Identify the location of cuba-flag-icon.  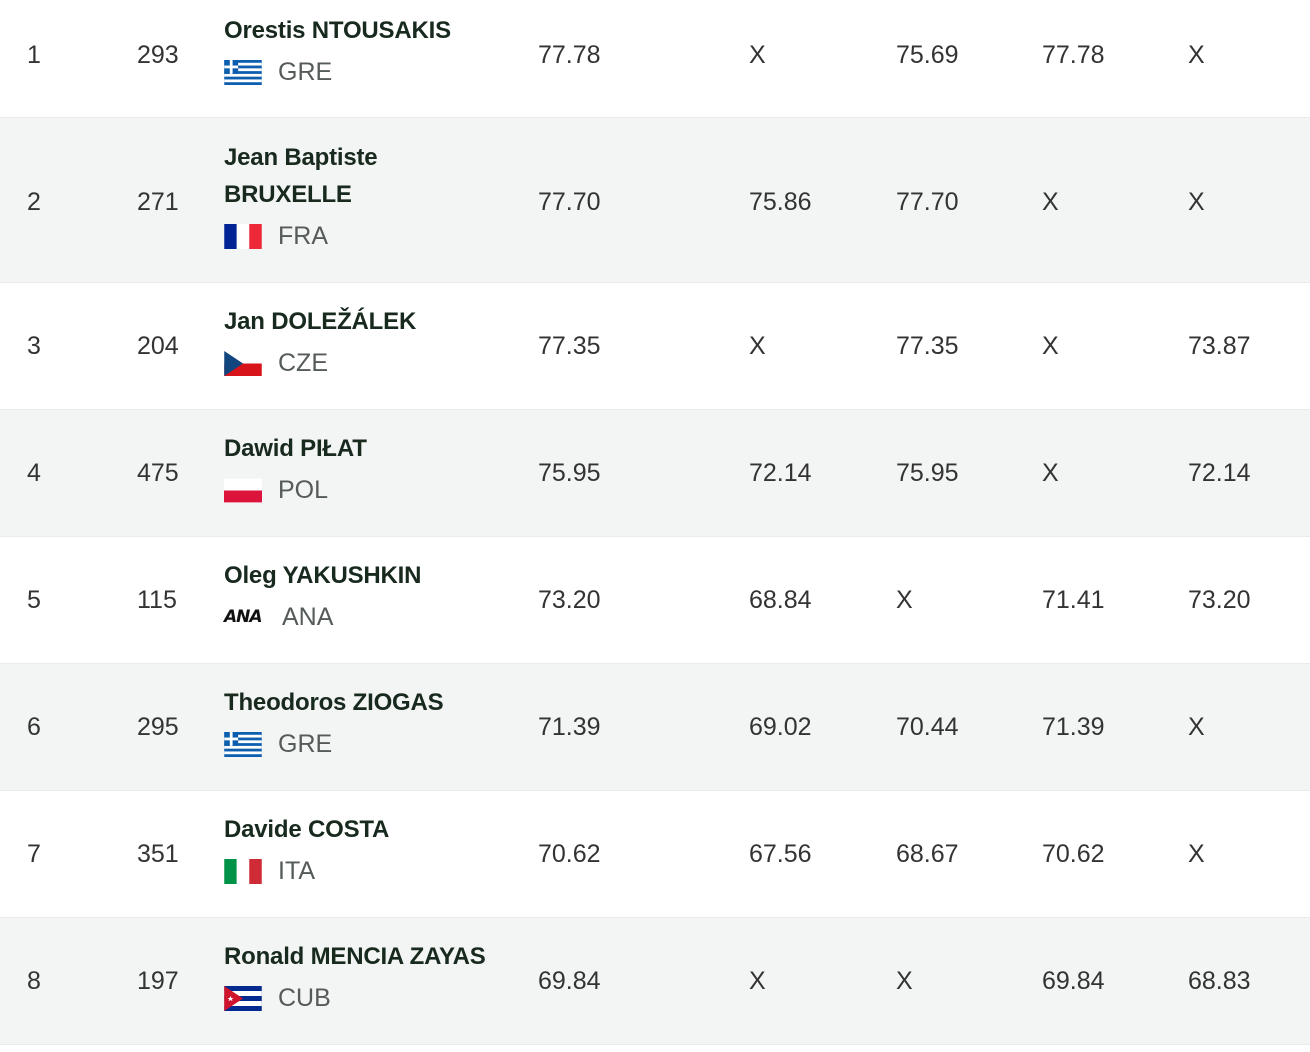
(243, 998).